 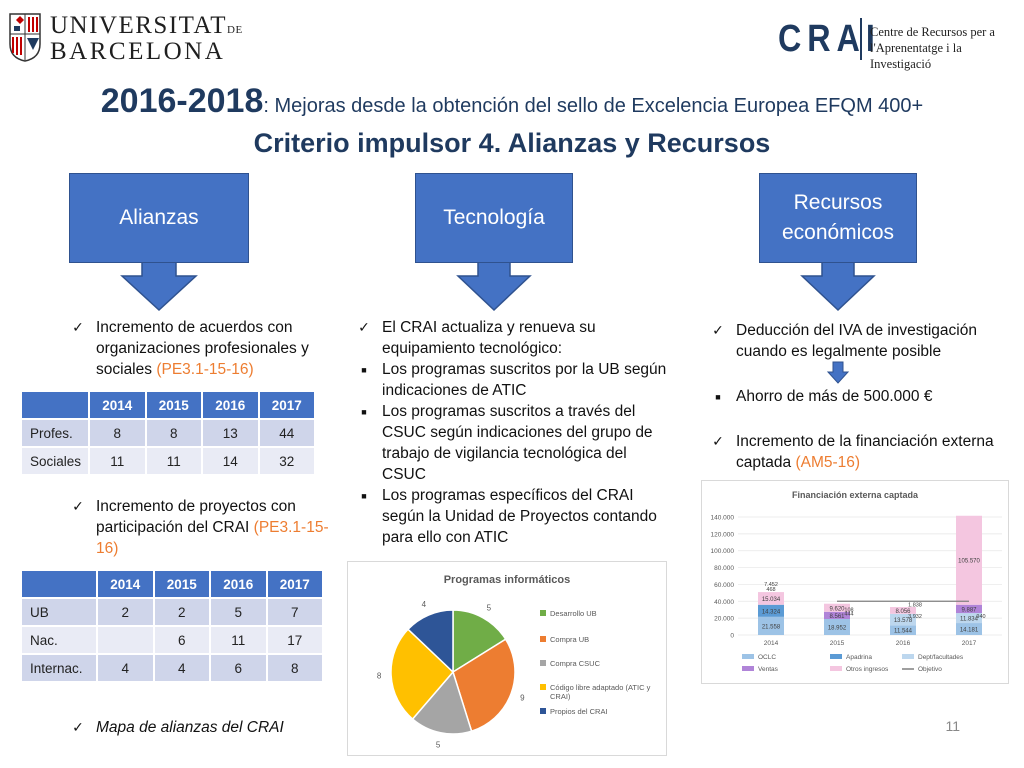 I want to click on table-row: Profes. 8 8 13 44, so click(x=168, y=433).